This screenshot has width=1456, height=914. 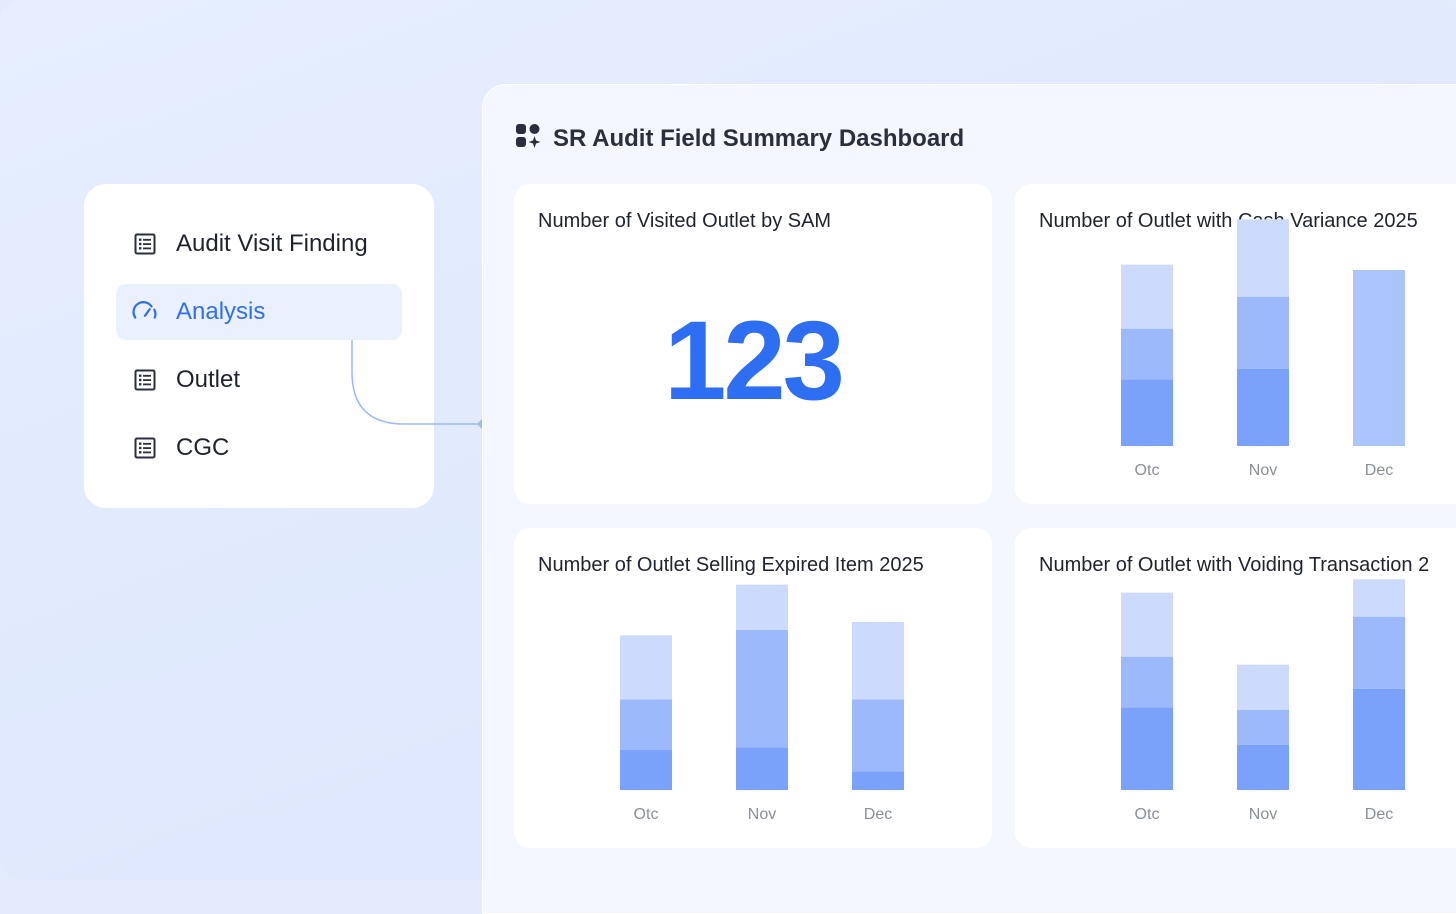 I want to click on voiding-transaction-chart: Otc Nov Dec, so click(x=1263, y=701).